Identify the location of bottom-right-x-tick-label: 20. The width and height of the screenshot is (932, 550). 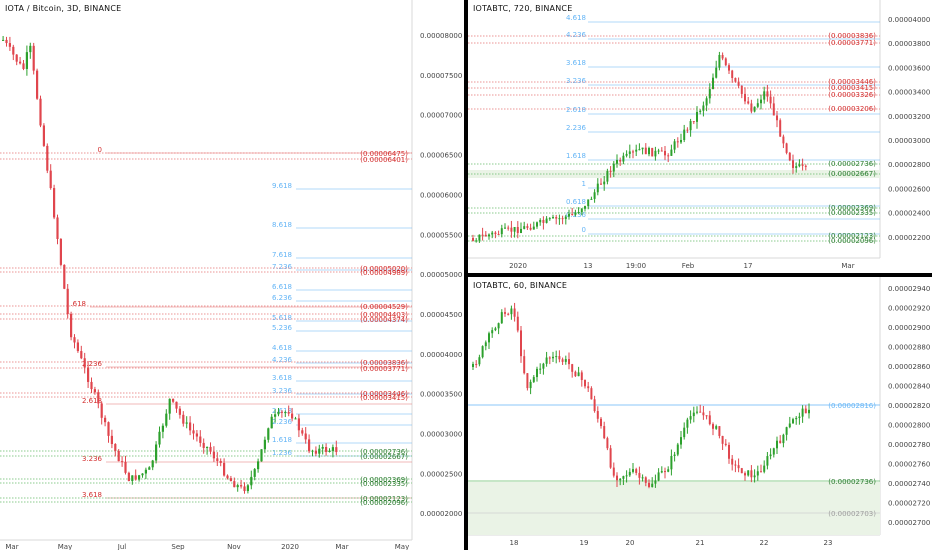
(630, 543).